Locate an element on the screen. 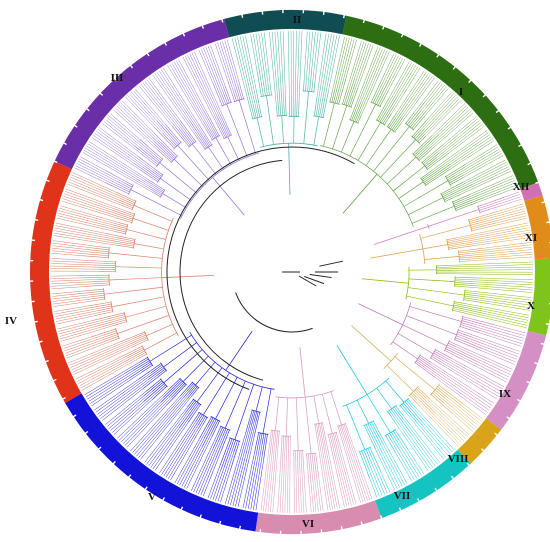 The height and width of the screenshot is (542, 550). clade-label-IV: IV is located at coordinates (11, 321).